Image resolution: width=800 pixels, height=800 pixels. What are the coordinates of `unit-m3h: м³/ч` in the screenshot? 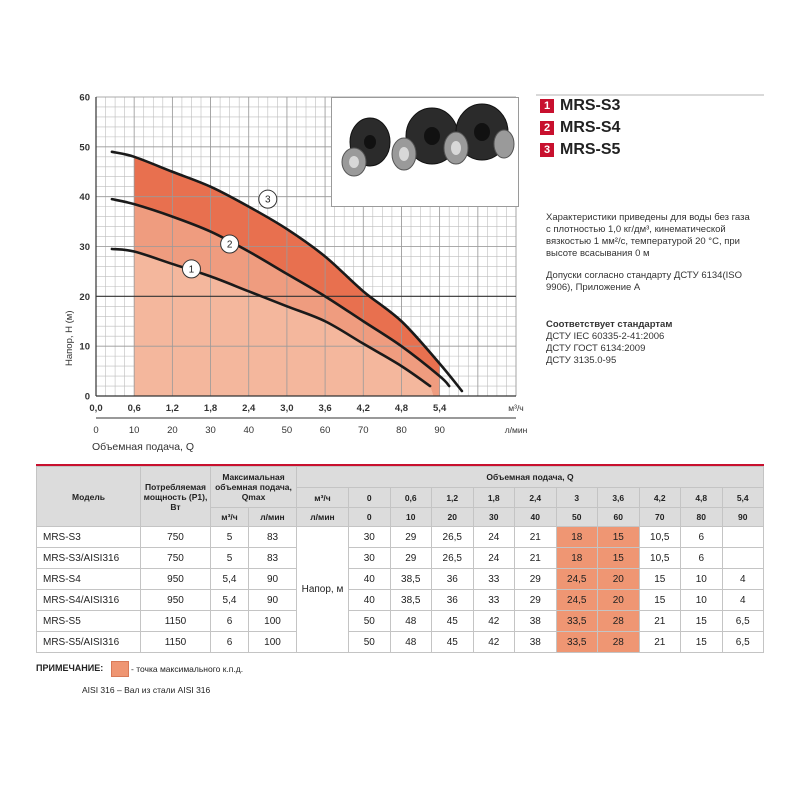 It's located at (322, 497).